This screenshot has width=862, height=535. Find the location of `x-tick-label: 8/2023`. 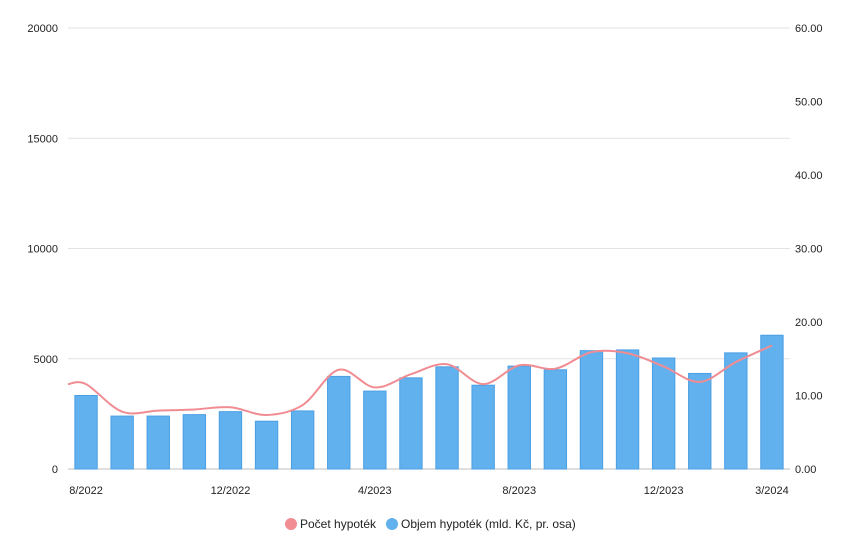

x-tick-label: 8/2023 is located at coordinates (519, 491).